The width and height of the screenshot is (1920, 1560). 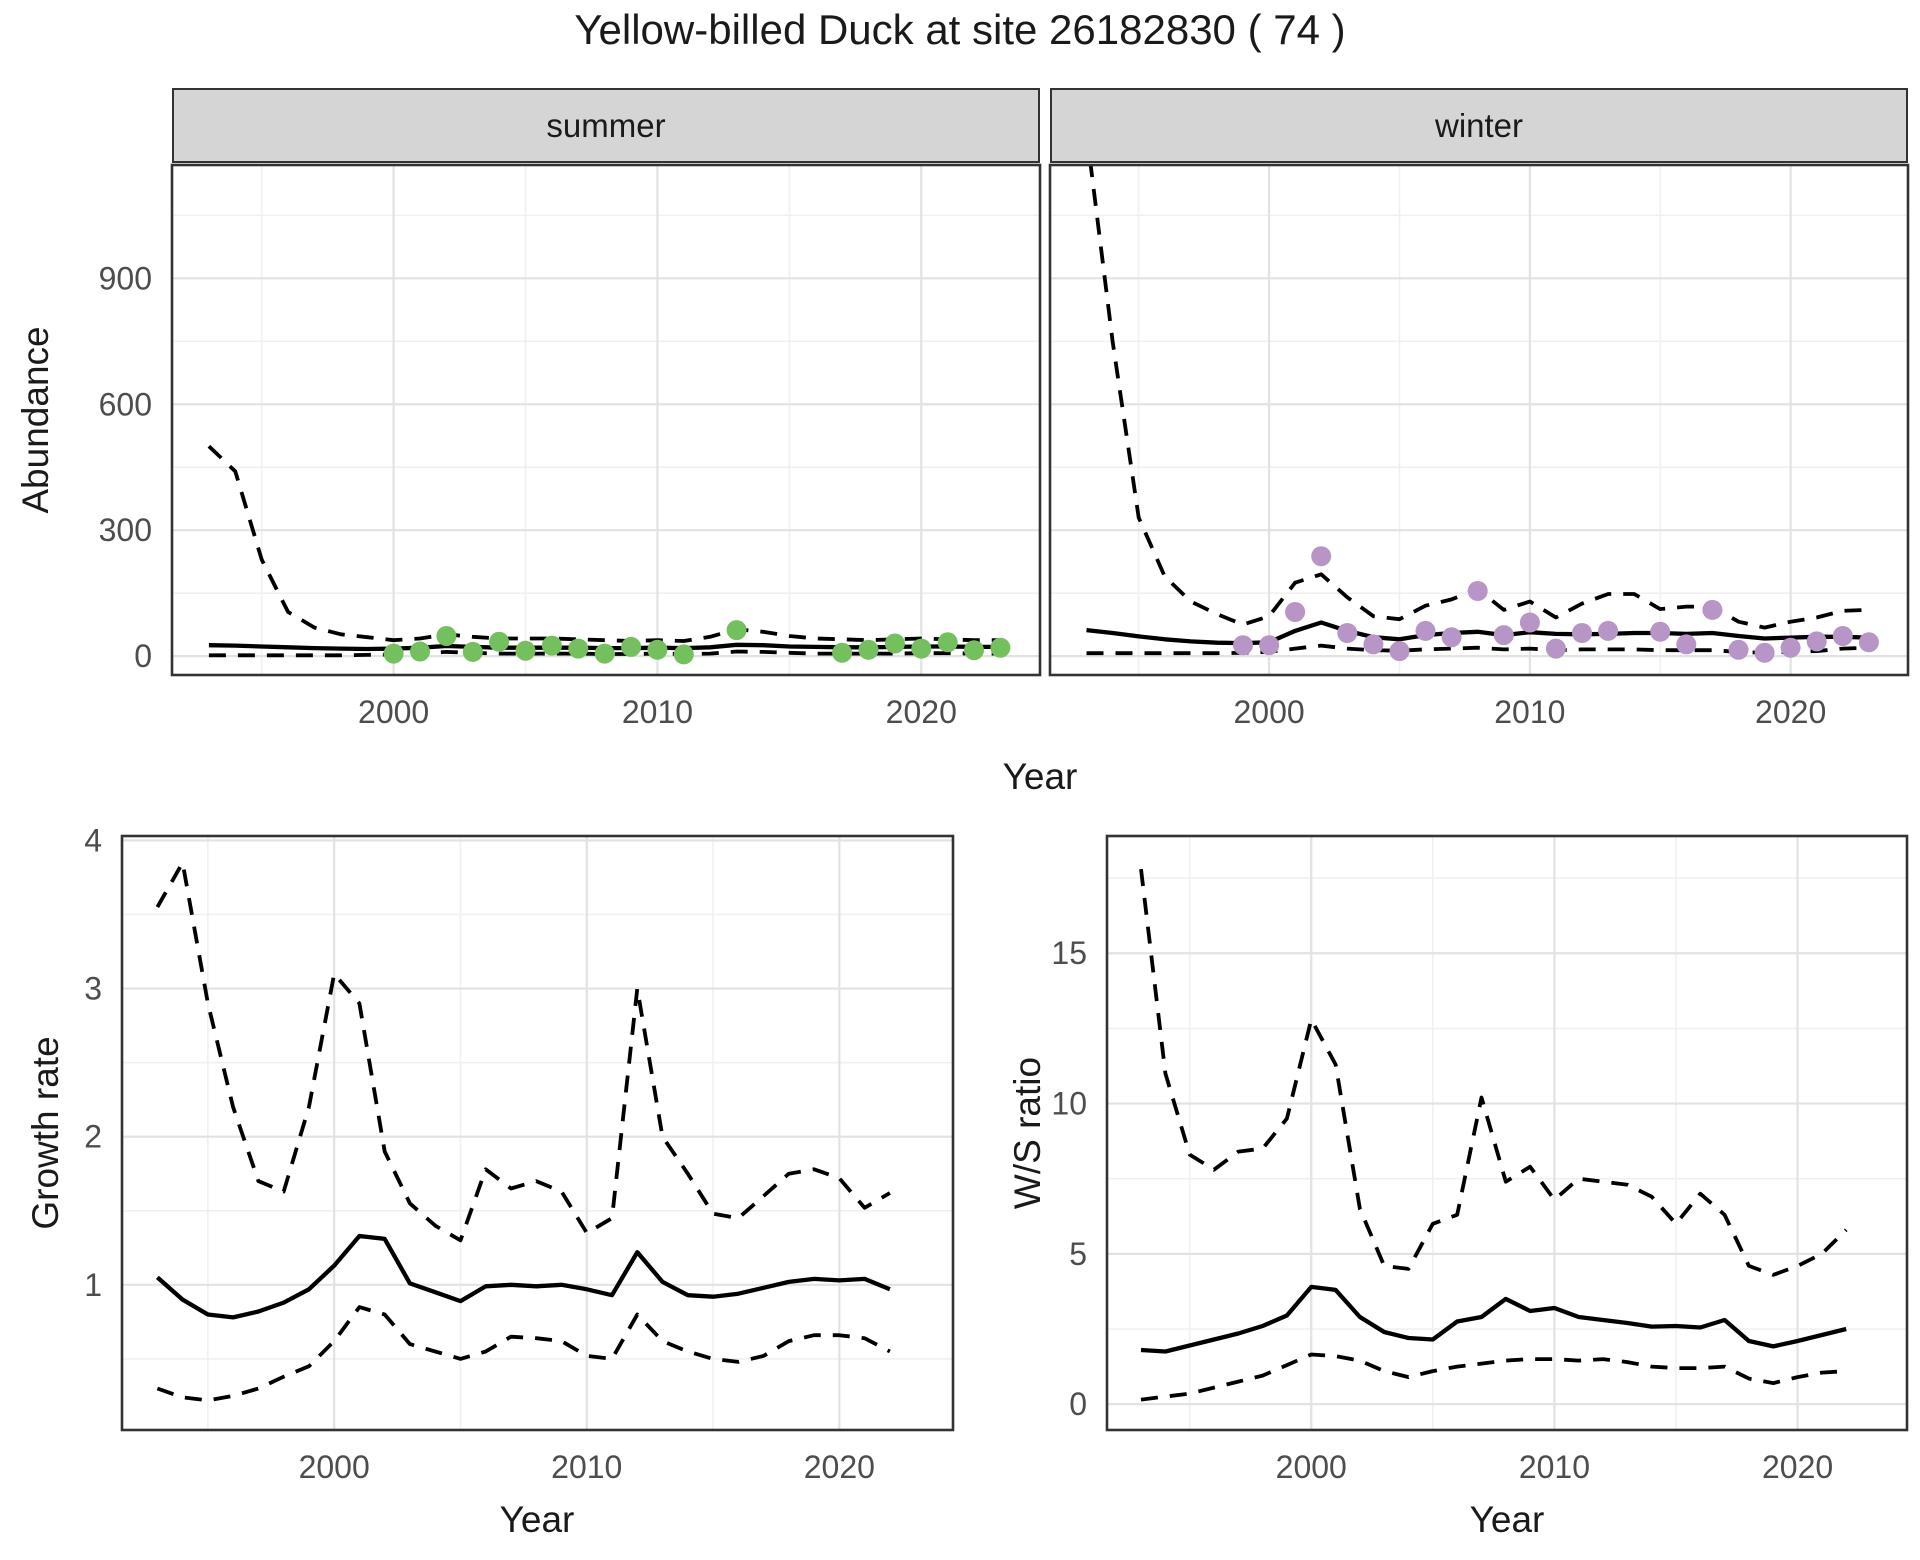 I want to click on facet-strip-winter-label: winter, so click(x=1479, y=125).